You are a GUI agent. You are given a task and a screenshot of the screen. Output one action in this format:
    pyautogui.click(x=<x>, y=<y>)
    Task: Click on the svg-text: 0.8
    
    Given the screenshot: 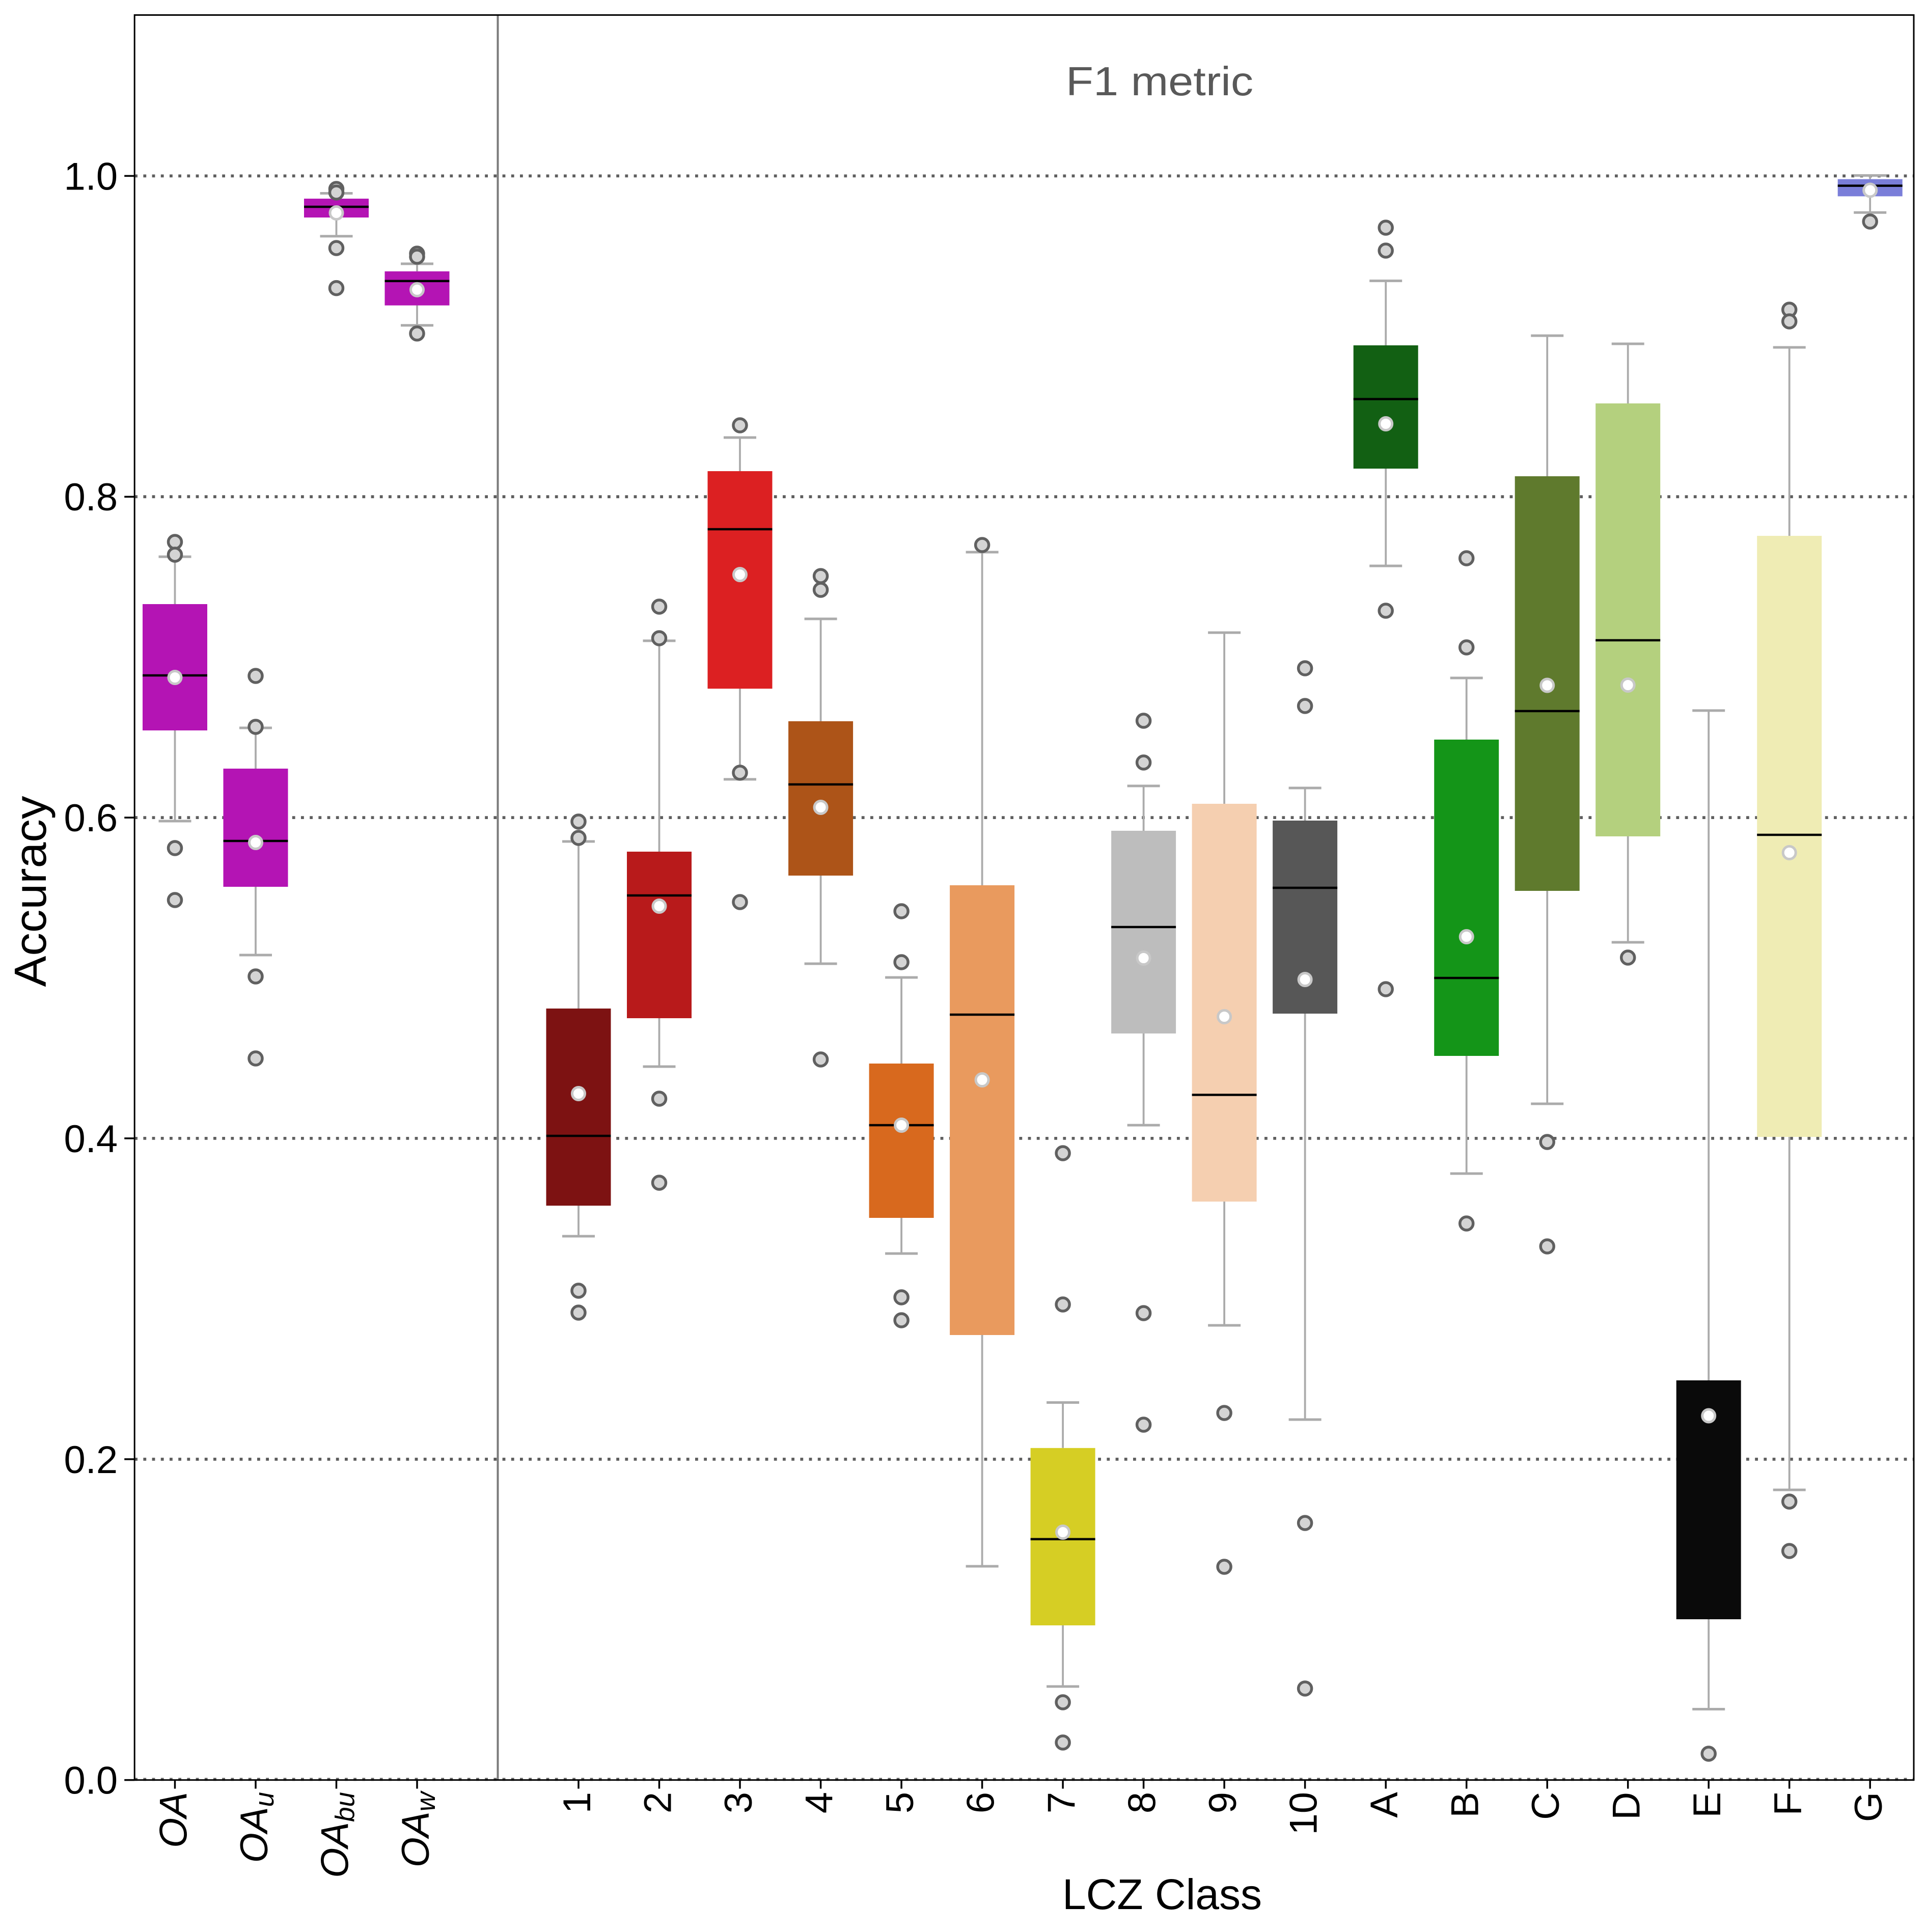 What is the action you would take?
    pyautogui.click(x=91, y=497)
    